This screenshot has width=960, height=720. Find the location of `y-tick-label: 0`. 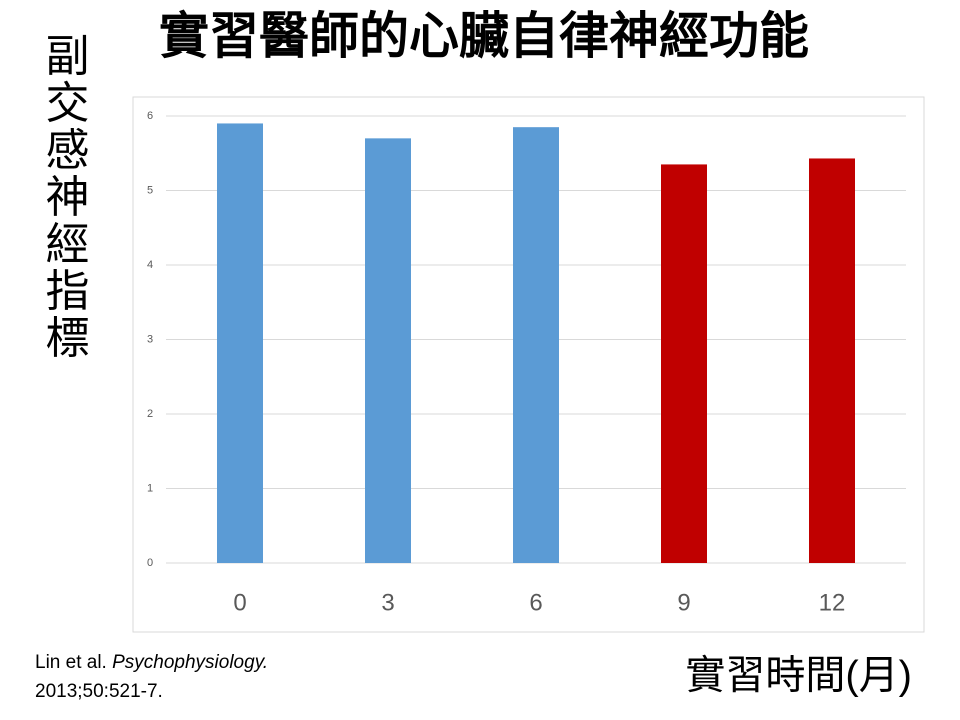

y-tick-label: 0 is located at coordinates (150, 563).